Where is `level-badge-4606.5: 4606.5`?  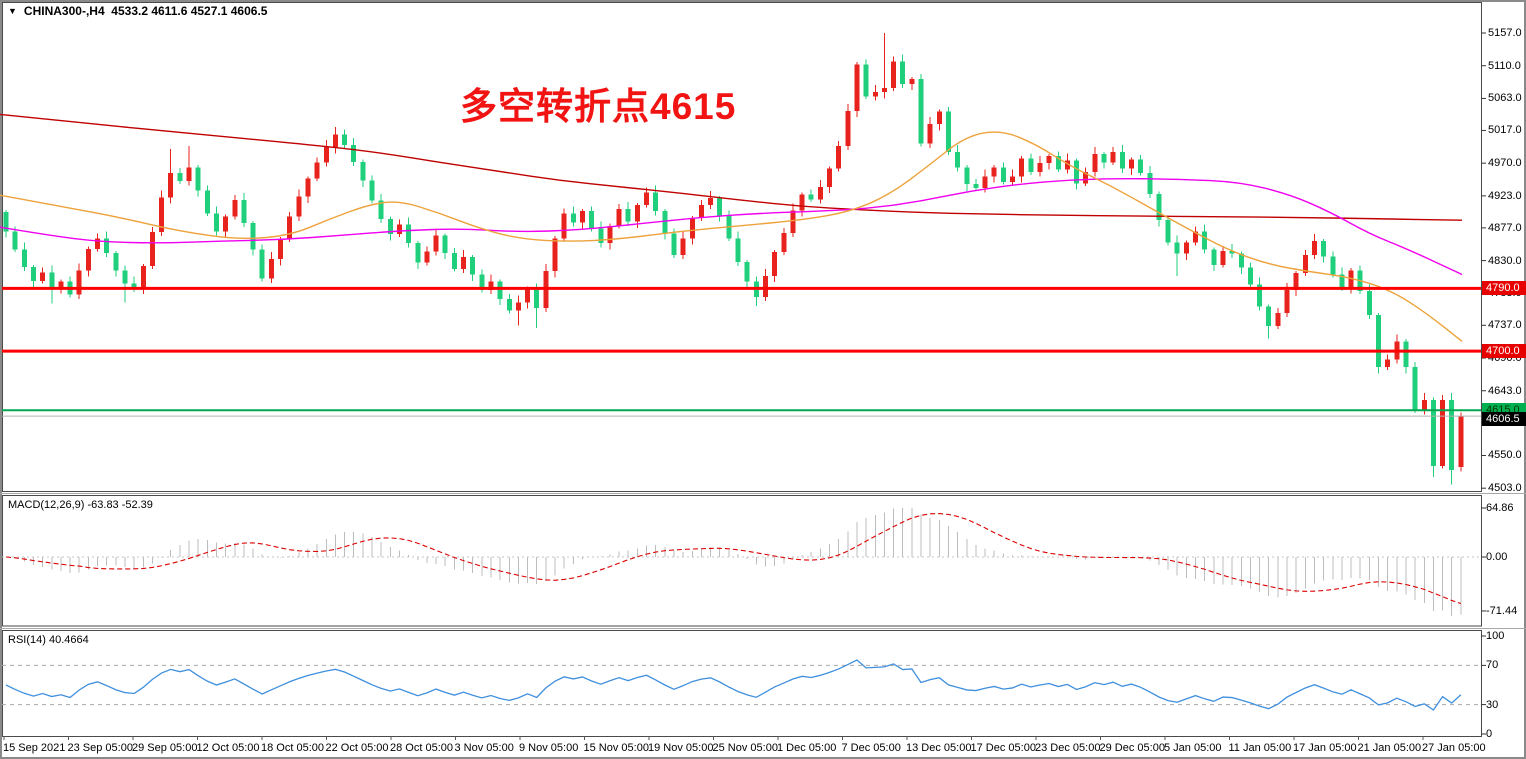 level-badge-4606.5: 4606.5 is located at coordinates (1504, 419).